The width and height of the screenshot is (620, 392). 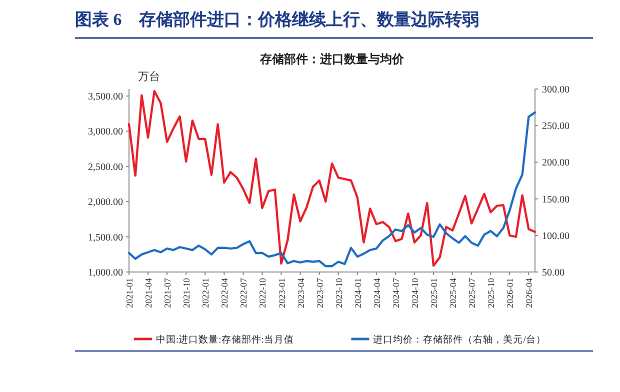 I want to click on legend-label: 进口均价：存储部件（右轴，美元/台）, so click(x=459, y=340).